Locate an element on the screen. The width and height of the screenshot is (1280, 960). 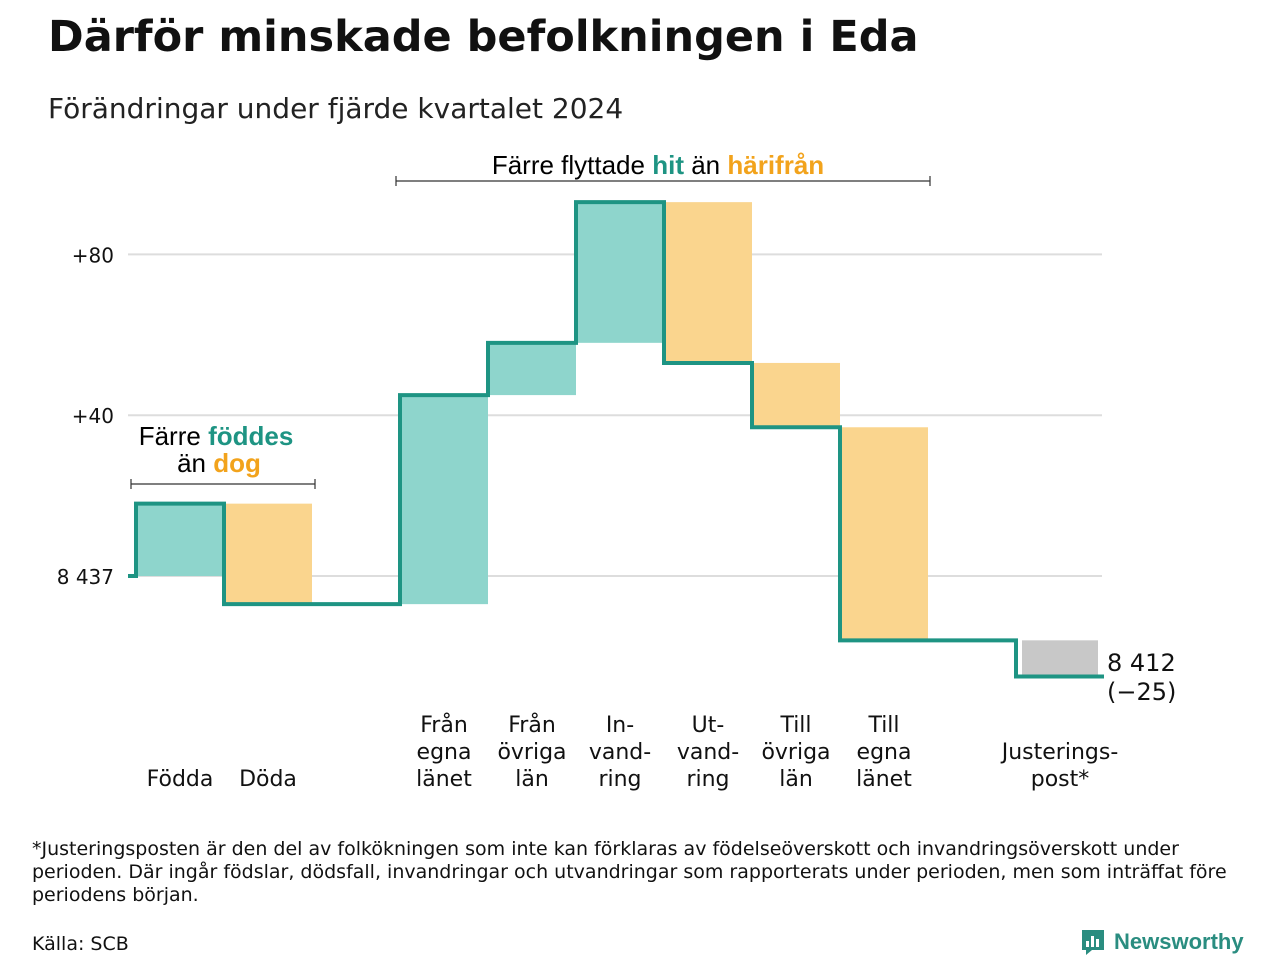
svg-text: än dog is located at coordinates (219, 463).